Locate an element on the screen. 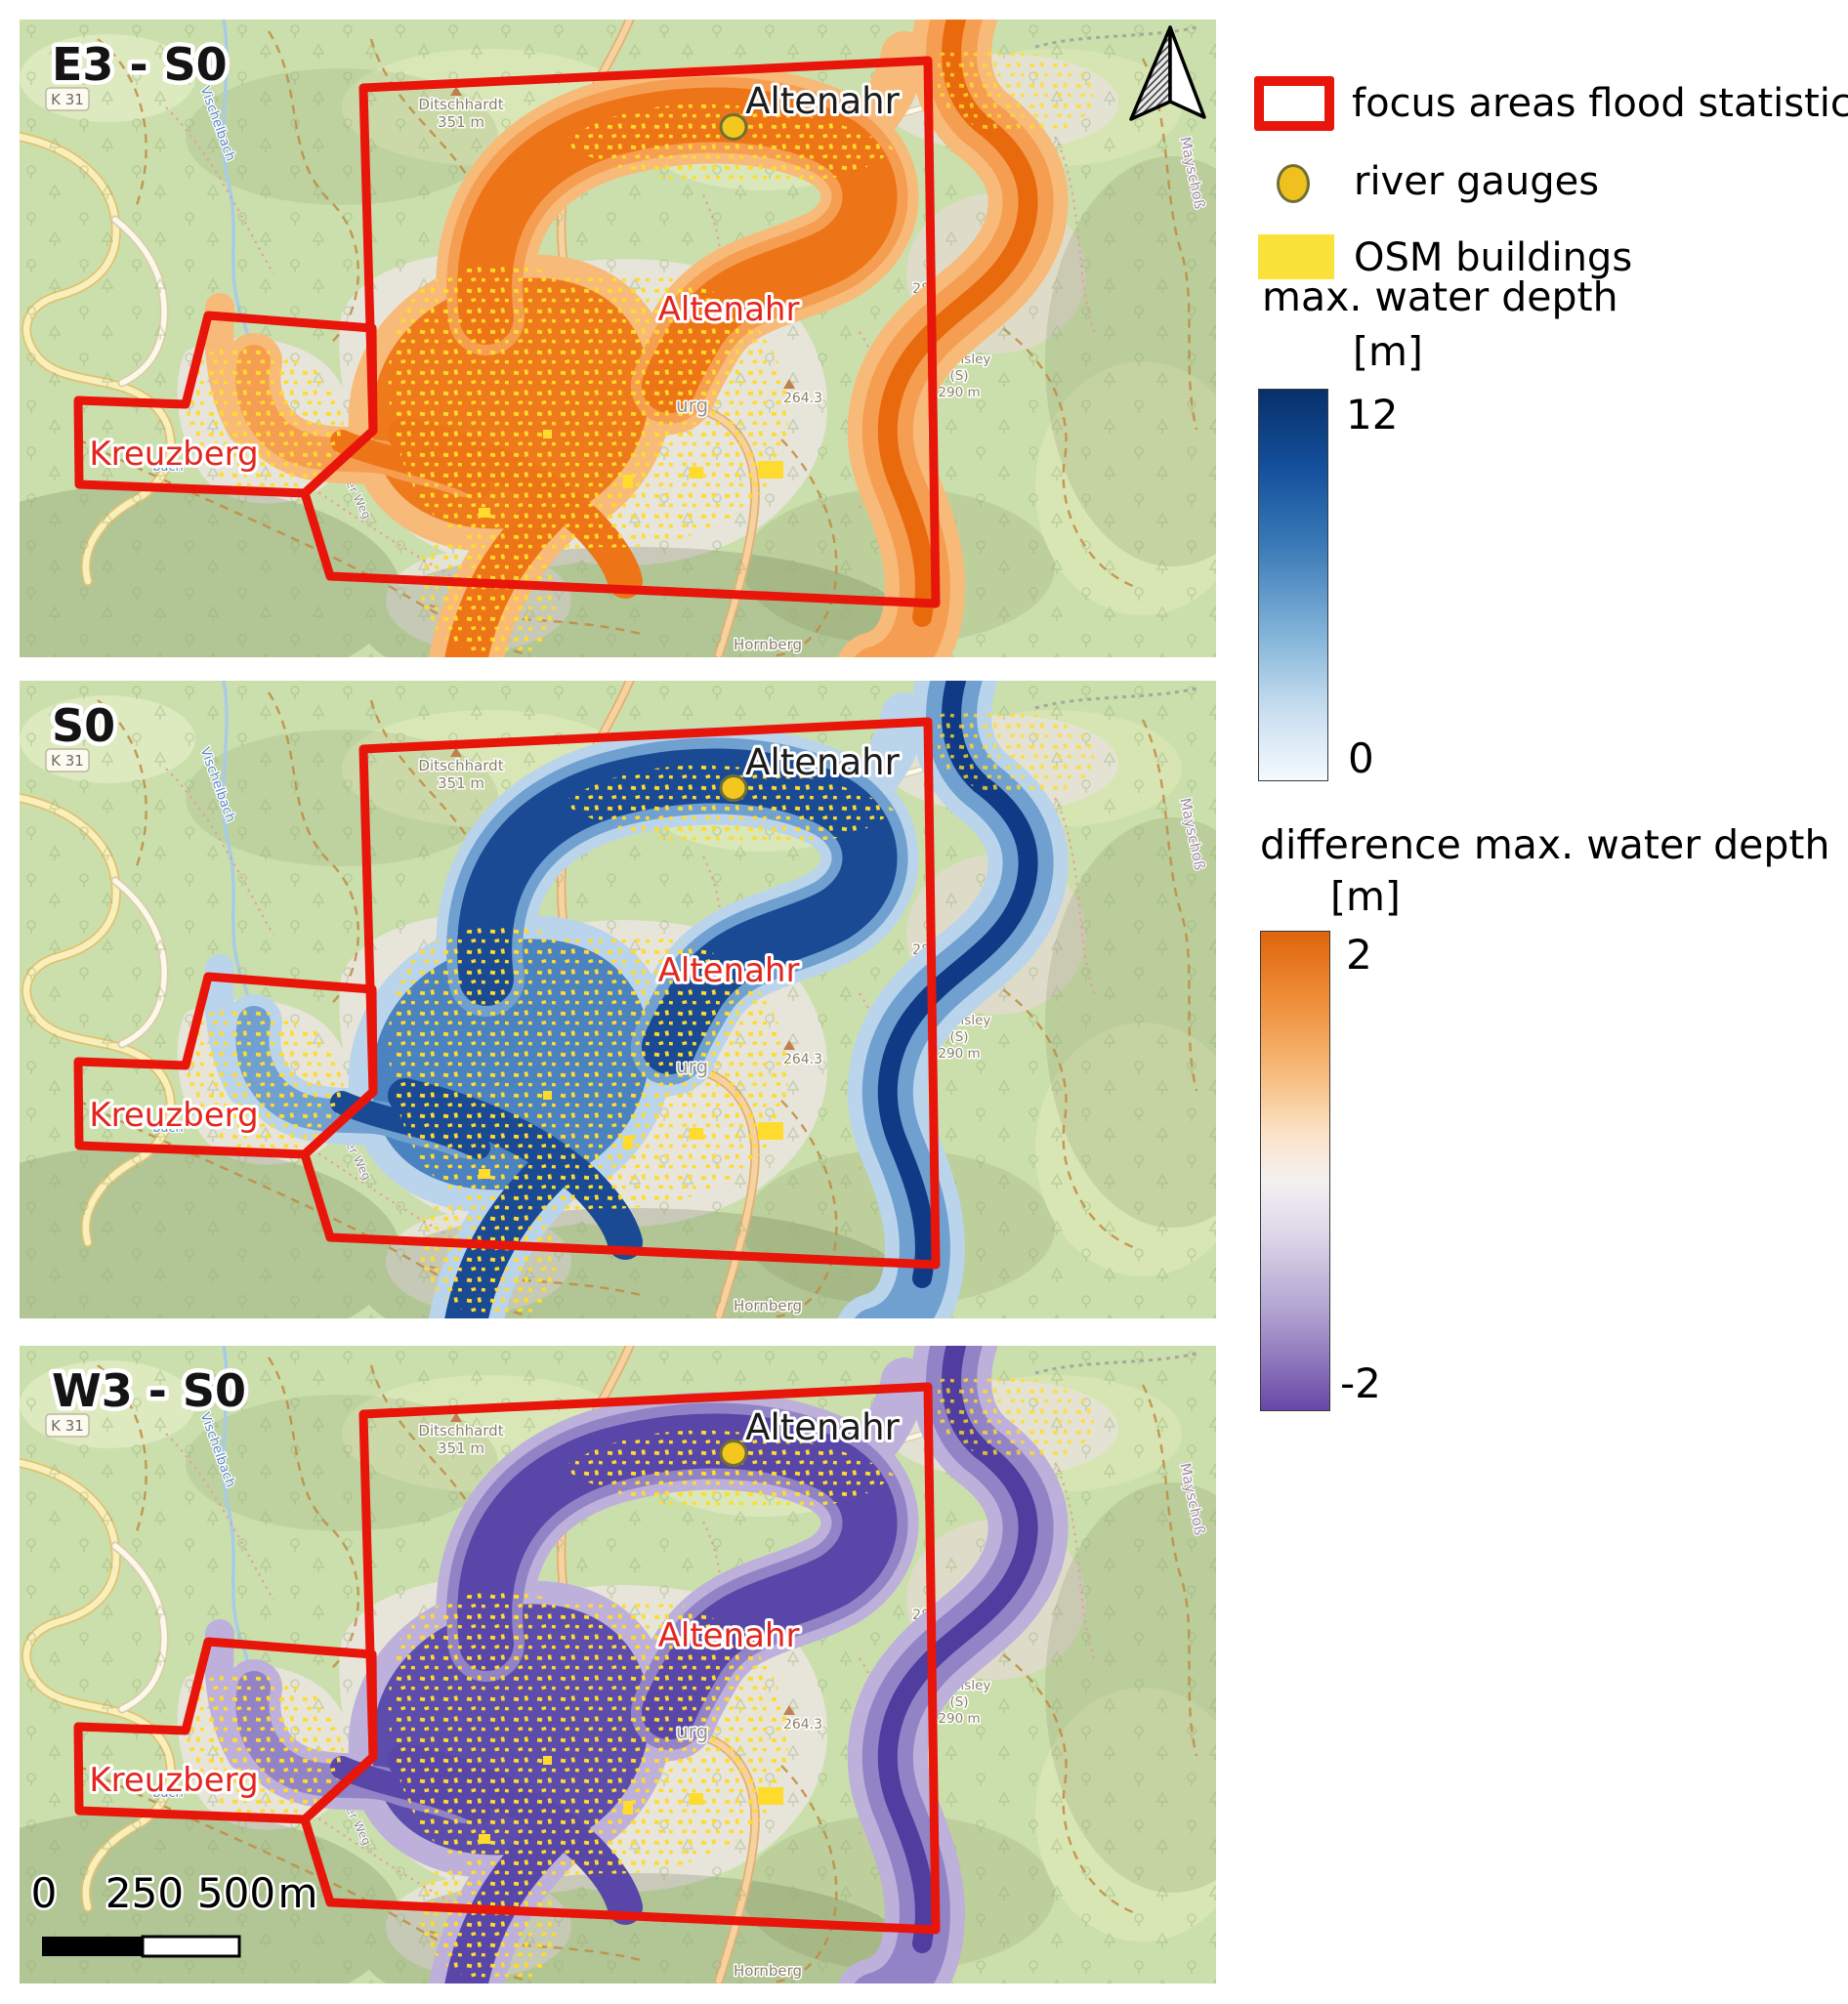 This screenshot has width=1848, height=2004. legend-item-river-gauges: river gauges is located at coordinates (1477, 181).